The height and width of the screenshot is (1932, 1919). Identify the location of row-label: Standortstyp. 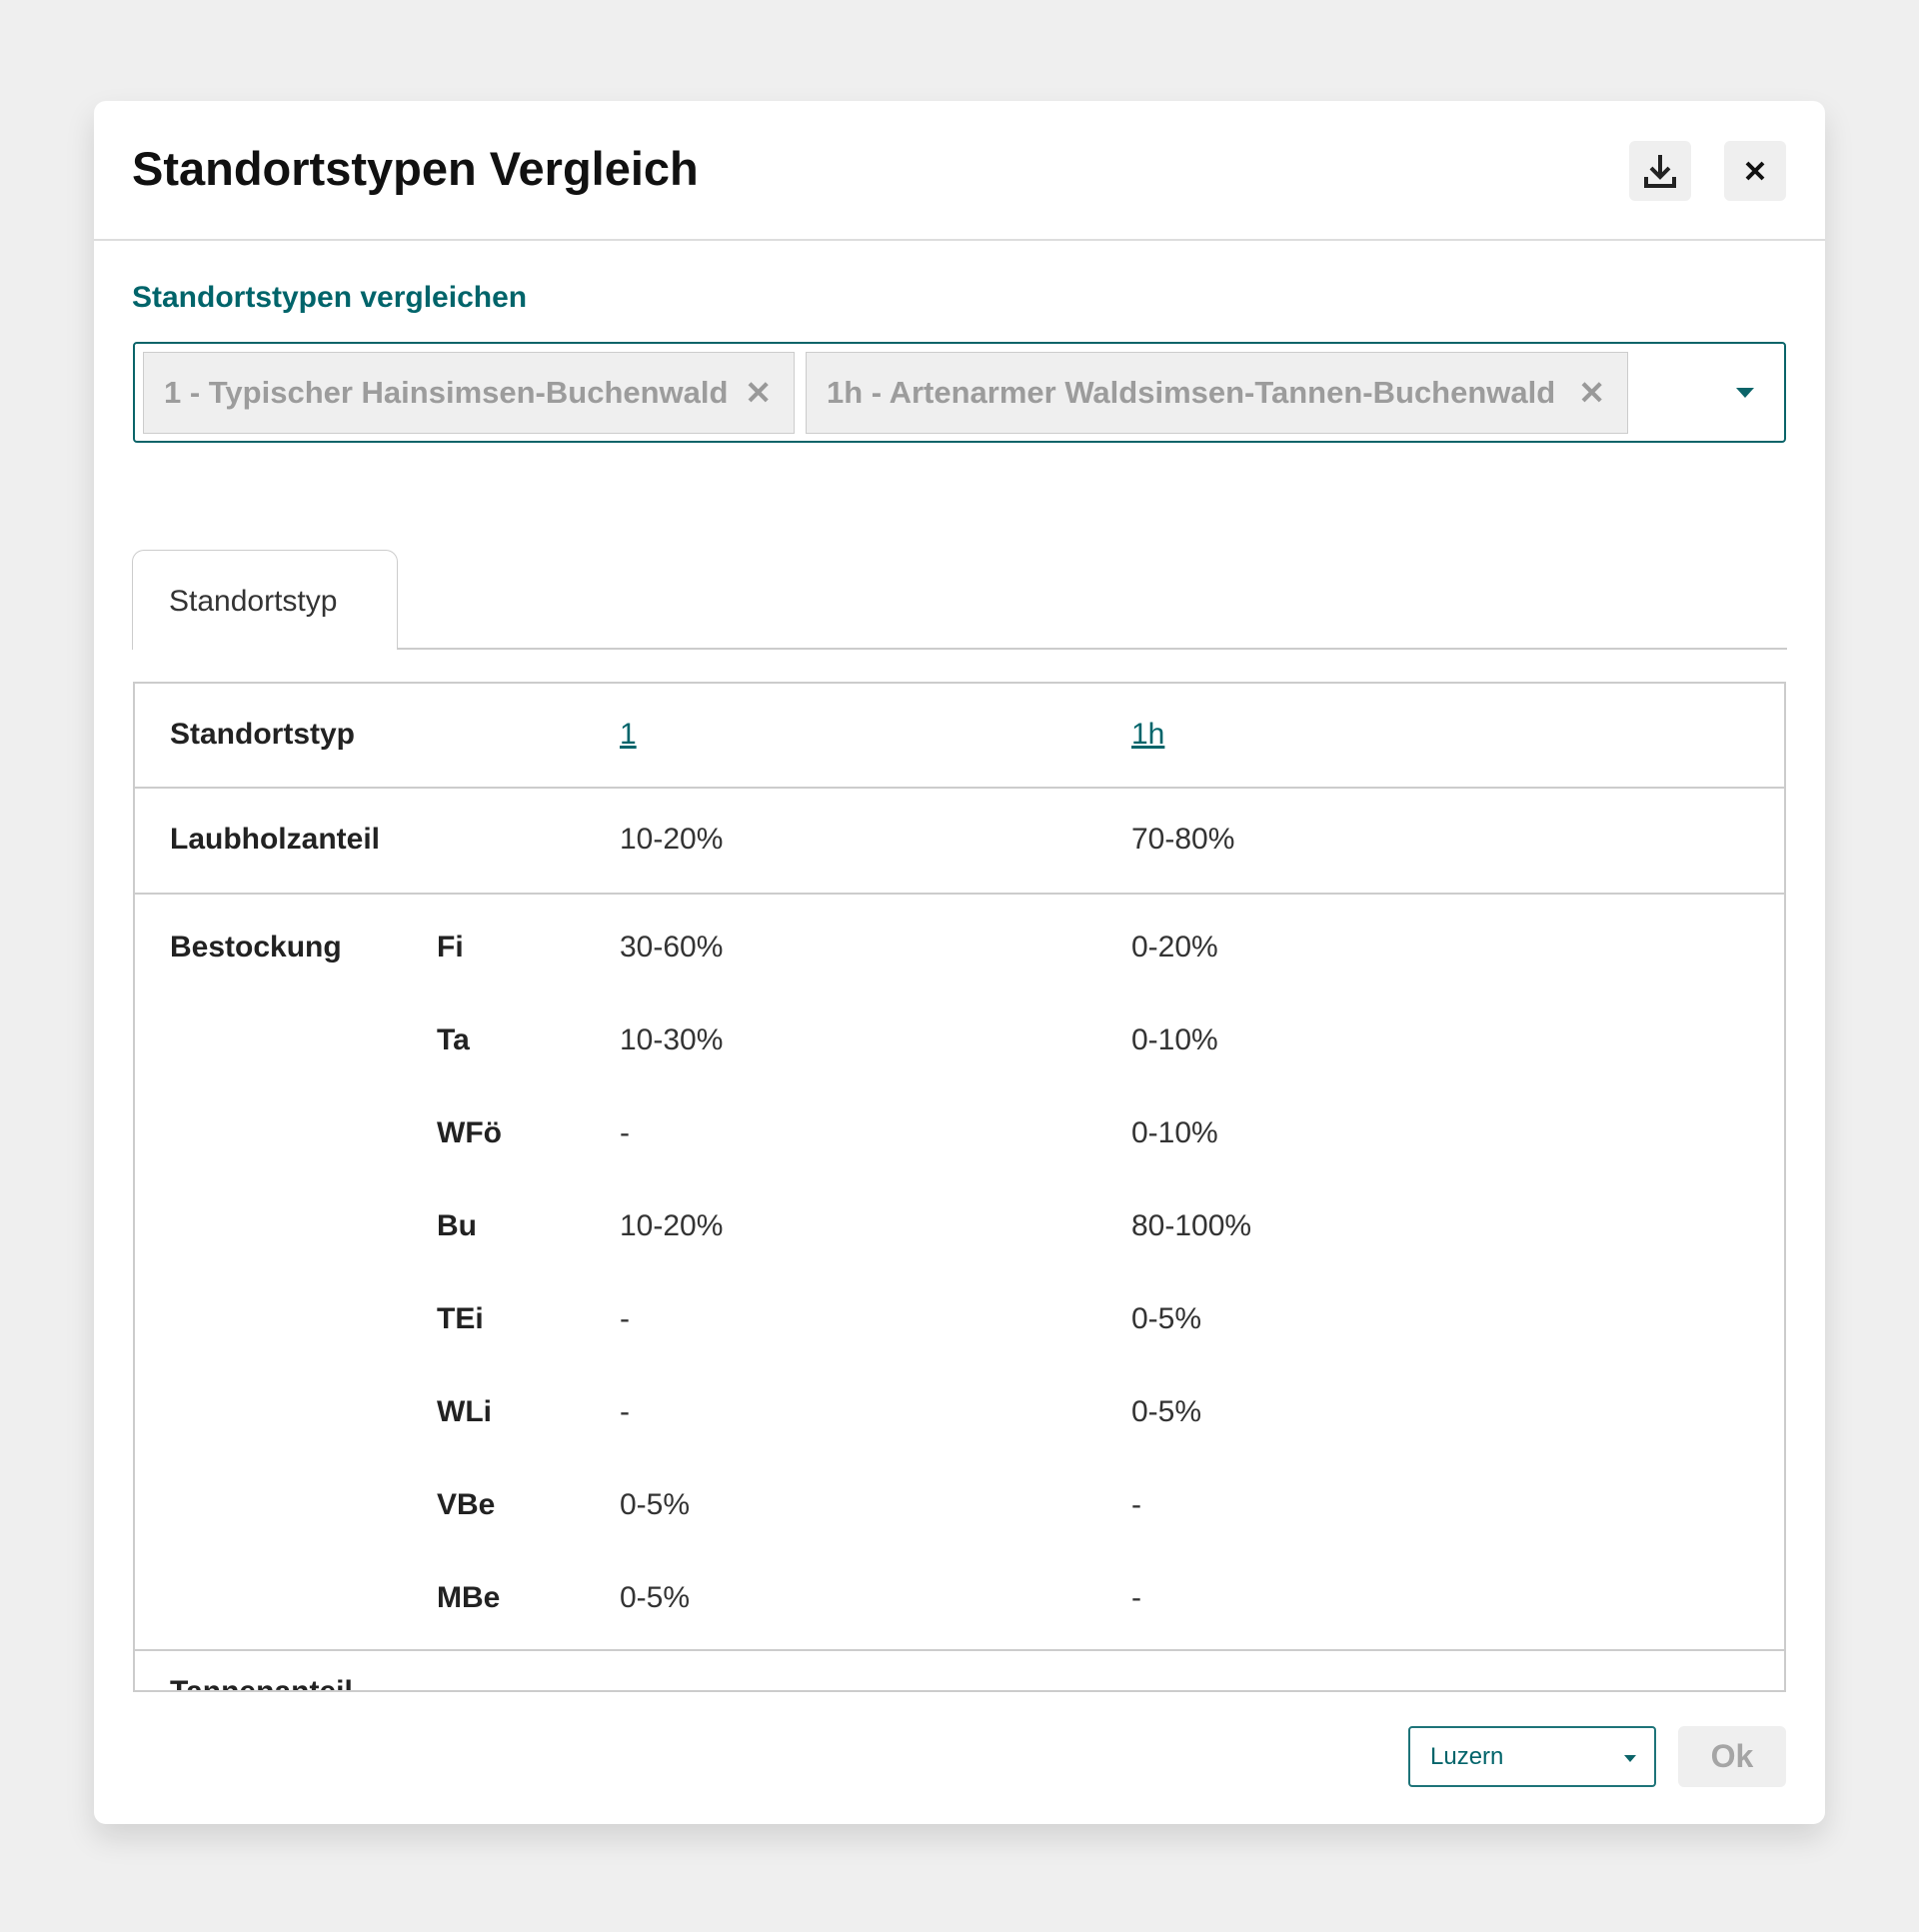
(263, 734).